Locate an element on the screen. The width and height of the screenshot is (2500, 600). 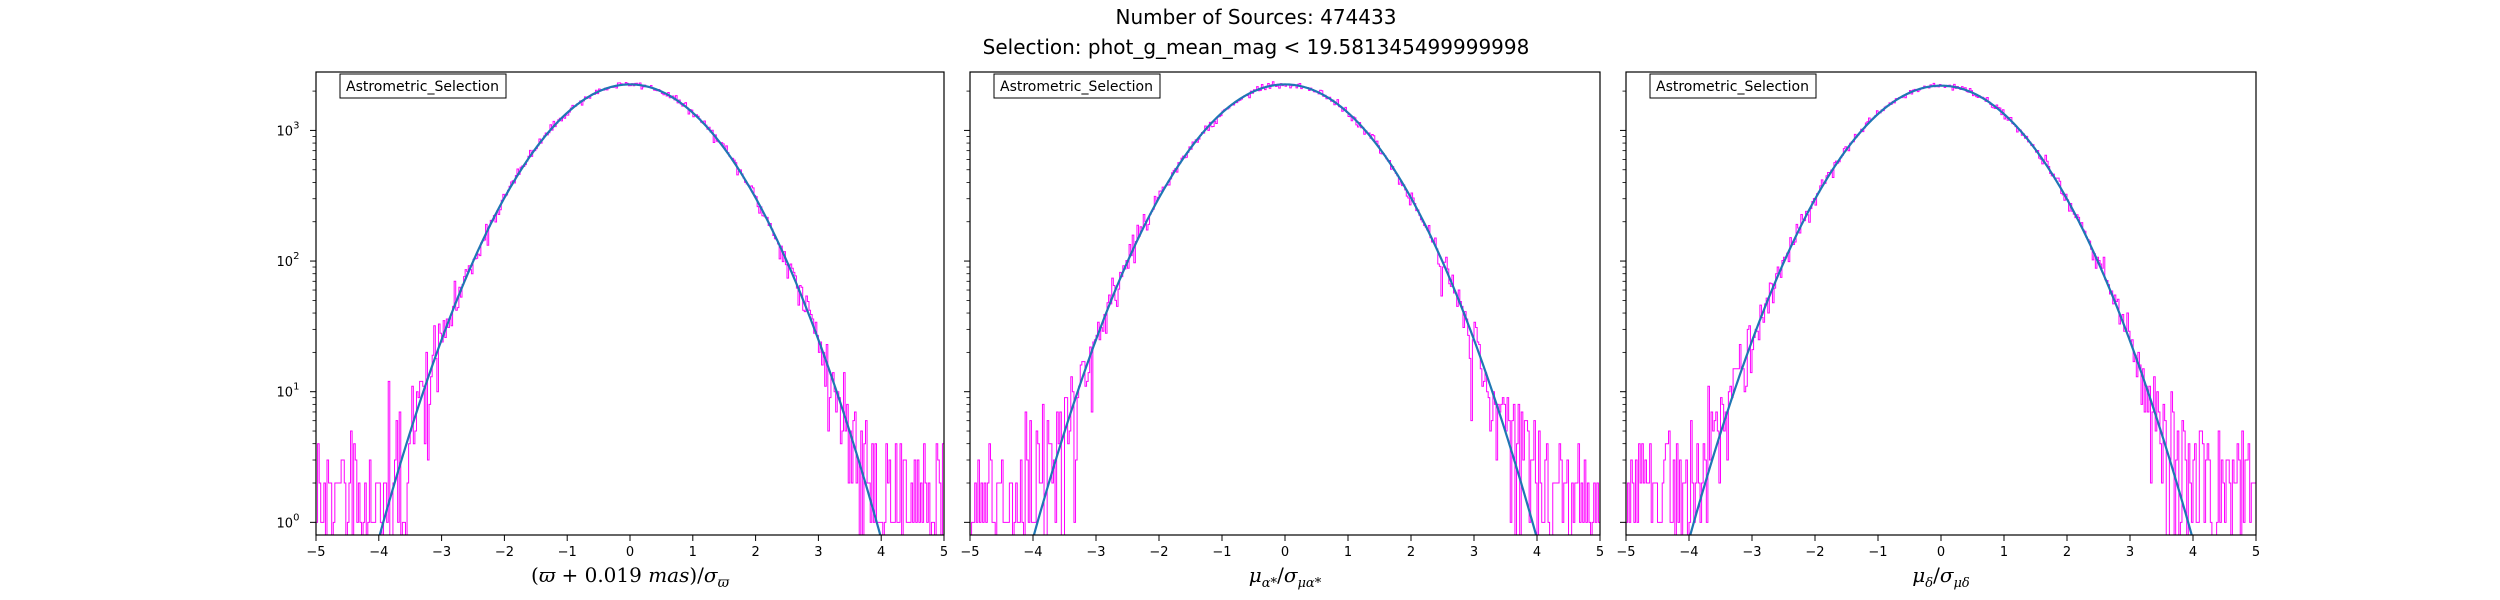
figure-title-line1: Number of Sources: 474433 is located at coordinates (1256, 17).